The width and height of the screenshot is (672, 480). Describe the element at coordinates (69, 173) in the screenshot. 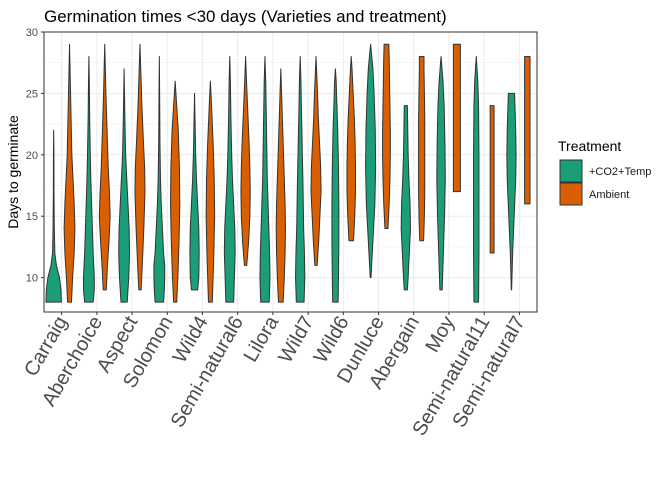

I see `violin-carraig-ambient` at that location.